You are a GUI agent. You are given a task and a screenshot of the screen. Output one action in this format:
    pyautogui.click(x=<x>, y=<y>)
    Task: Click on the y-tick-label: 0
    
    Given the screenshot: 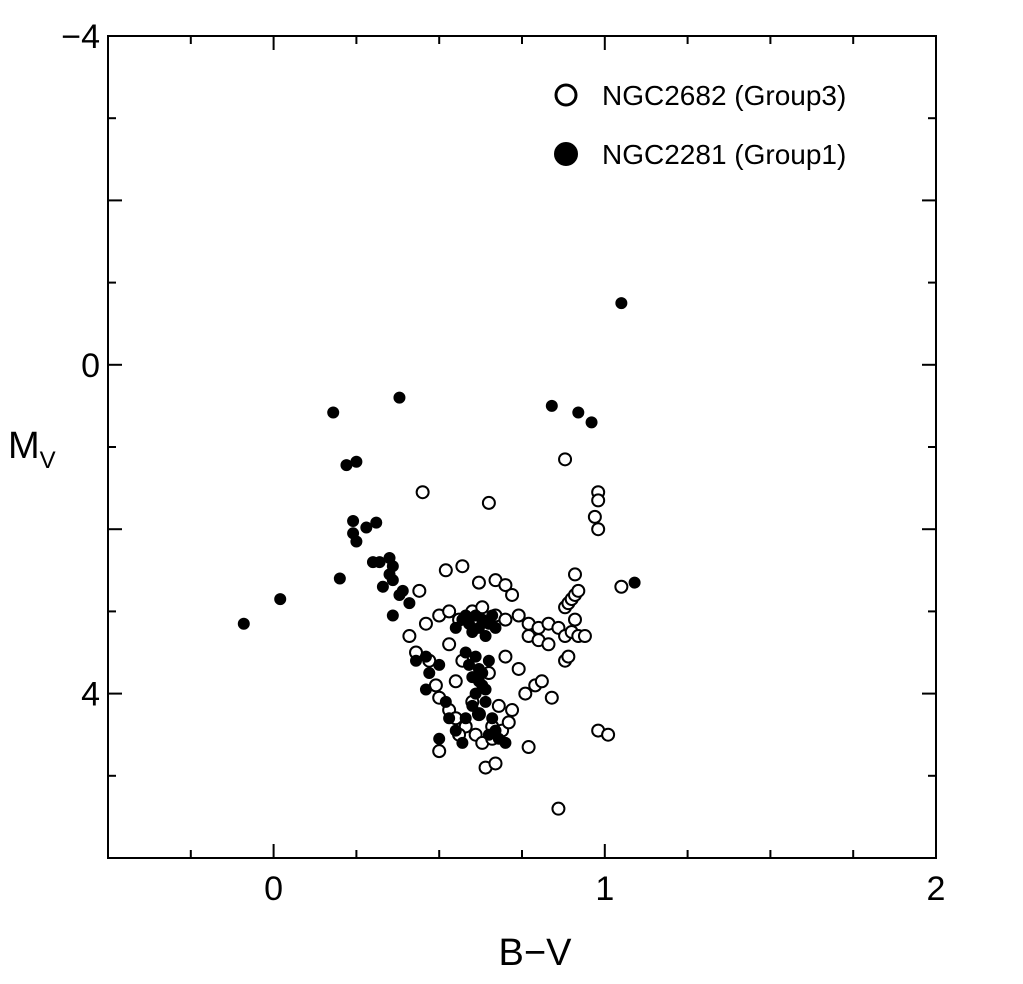 What is the action you would take?
    pyautogui.click(x=90, y=366)
    